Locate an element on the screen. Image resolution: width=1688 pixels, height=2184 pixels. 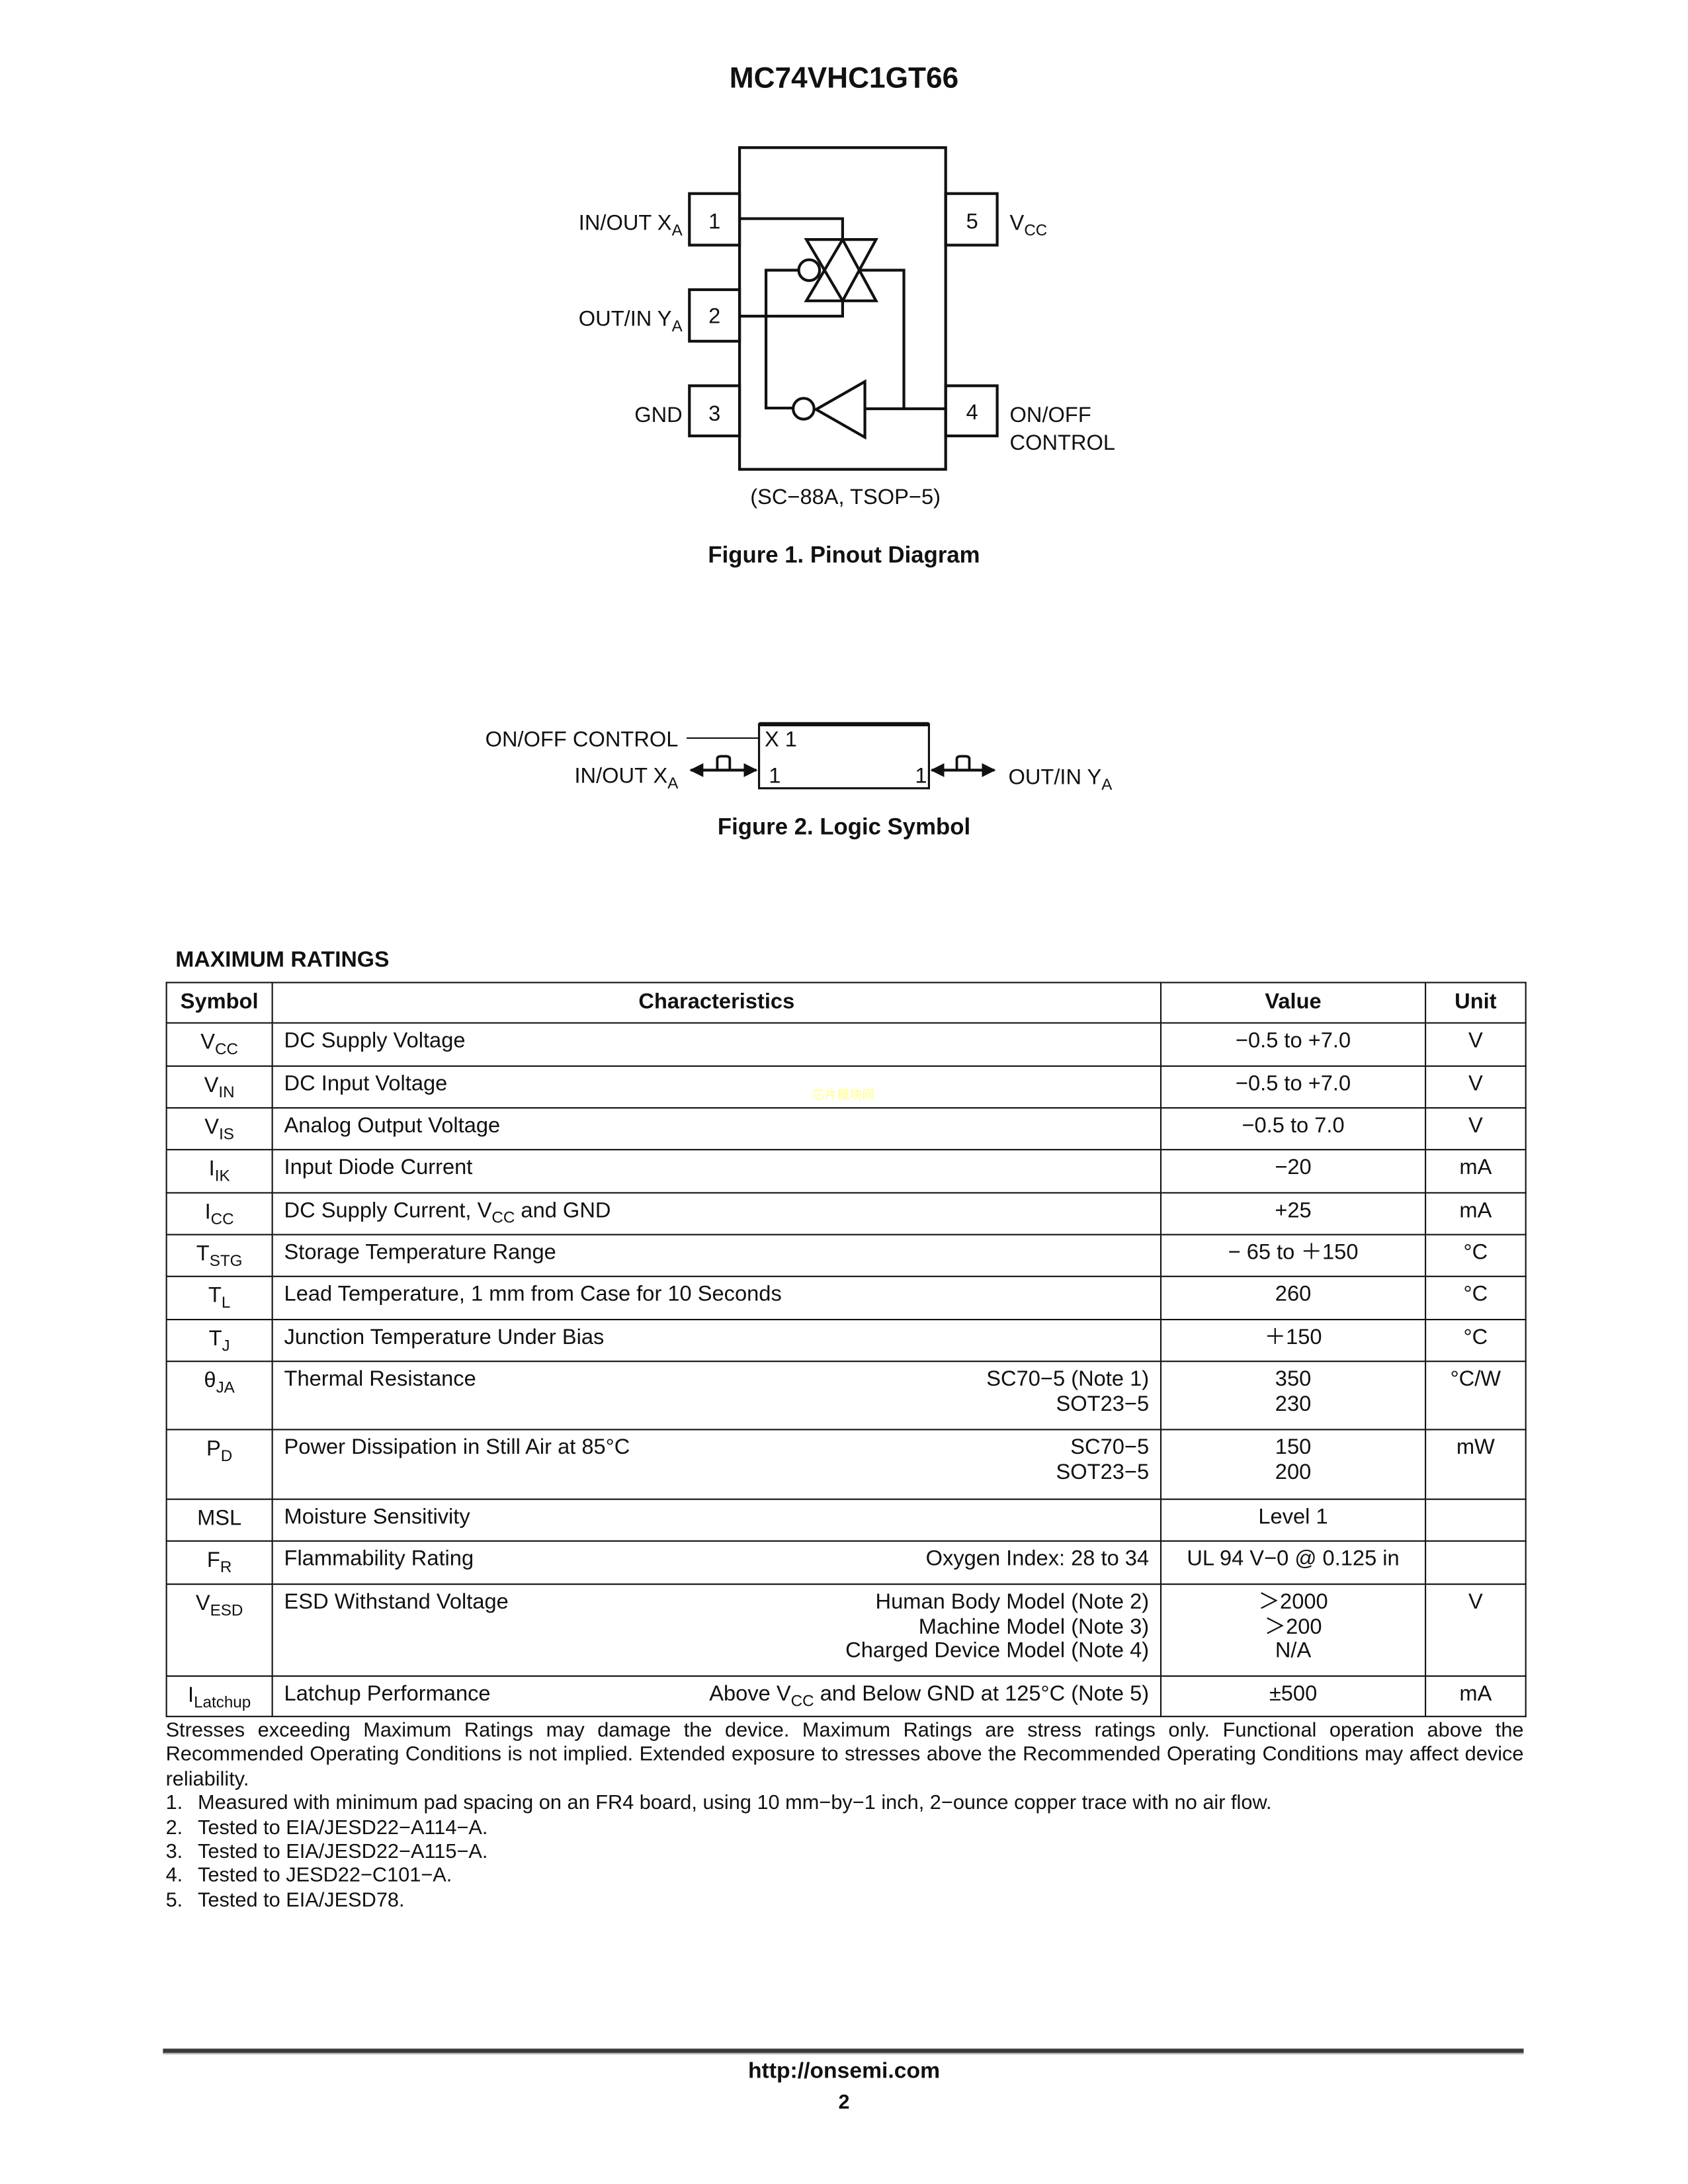
characteristic-text: Latchup Performance is located at coordinates (387, 1694).